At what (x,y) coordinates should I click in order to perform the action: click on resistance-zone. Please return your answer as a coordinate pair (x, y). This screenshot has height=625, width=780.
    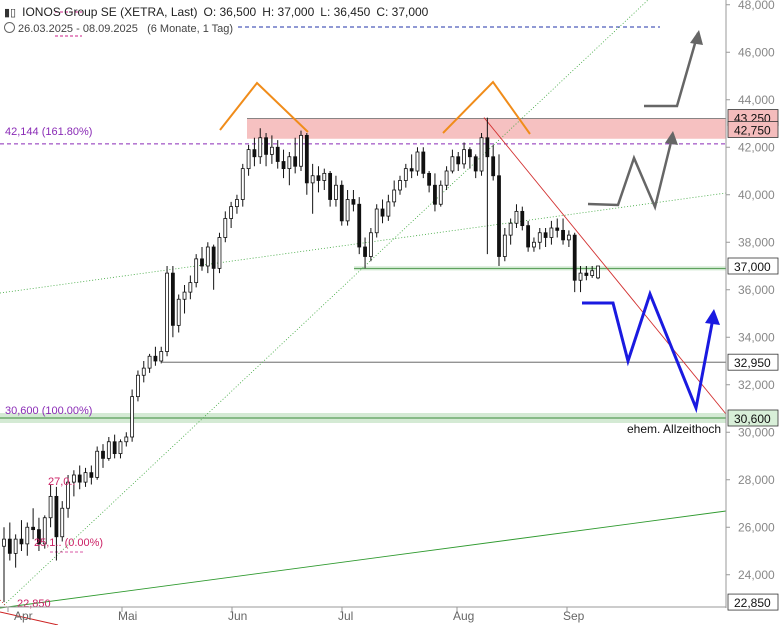
    Looking at the image, I should click on (486, 128).